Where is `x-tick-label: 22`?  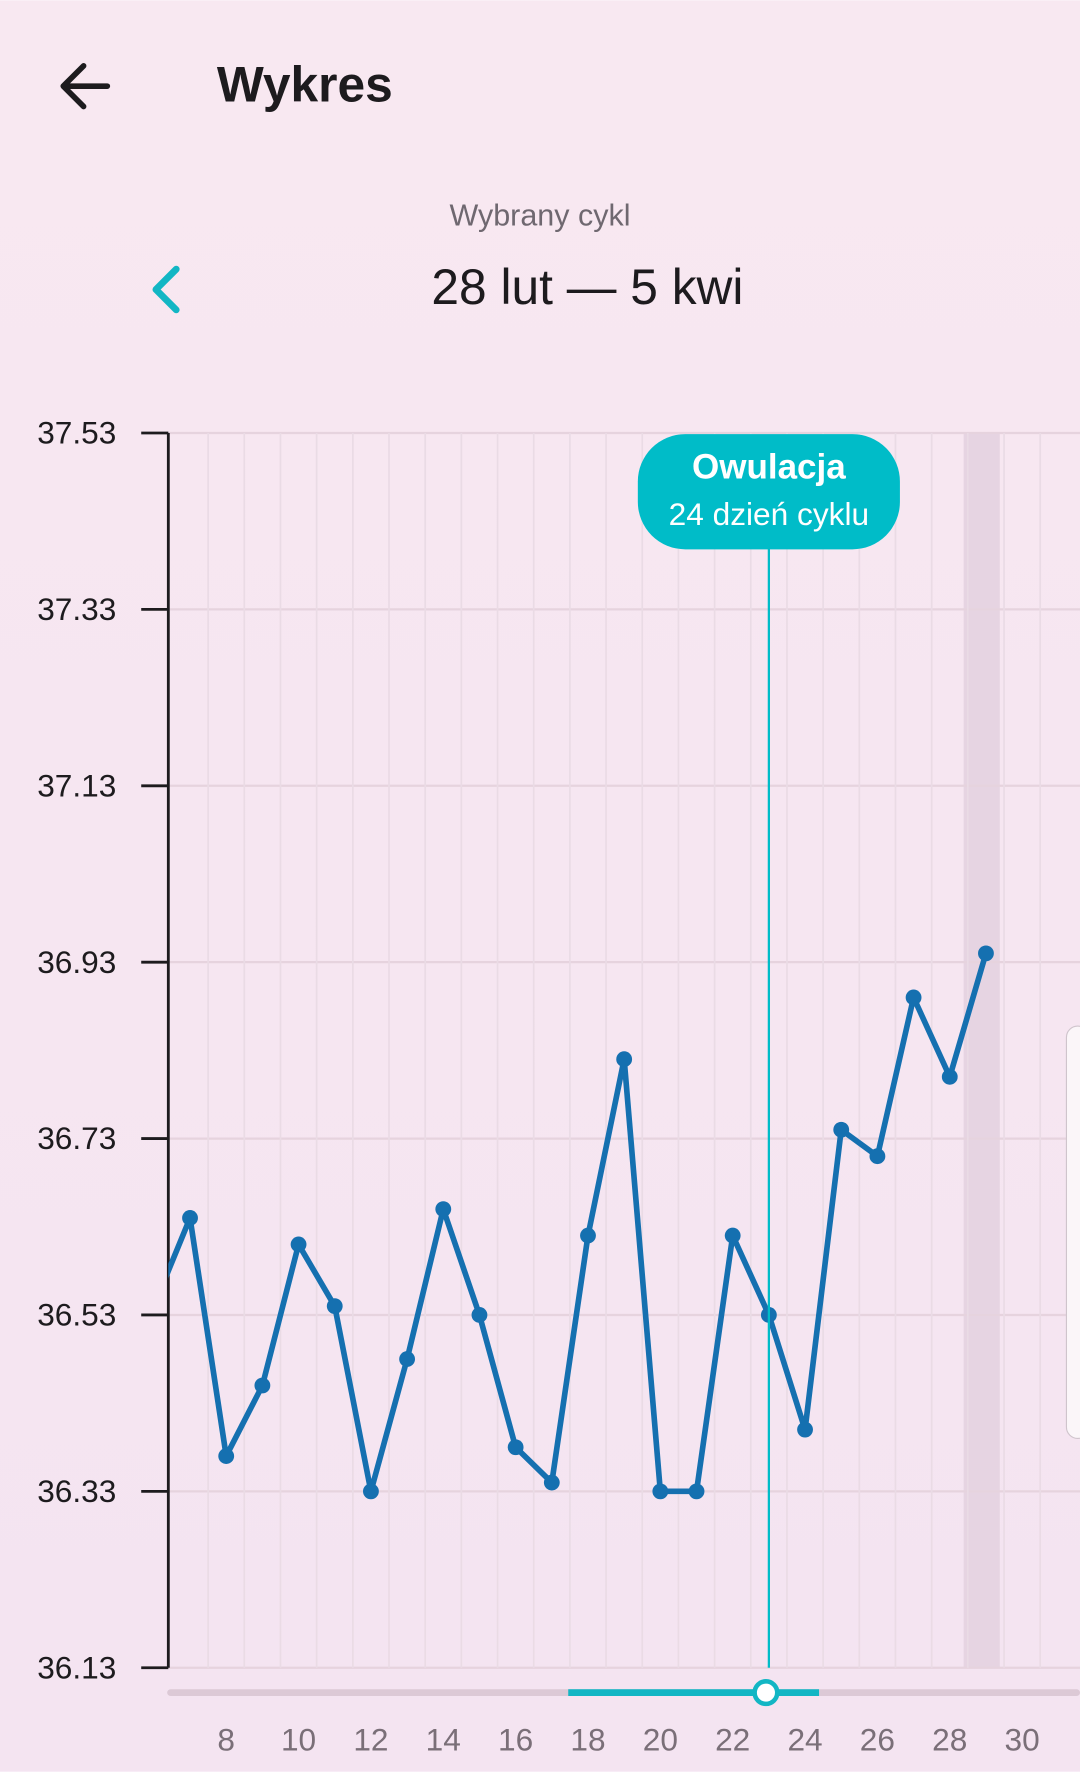
x-tick-label: 22 is located at coordinates (732, 1740).